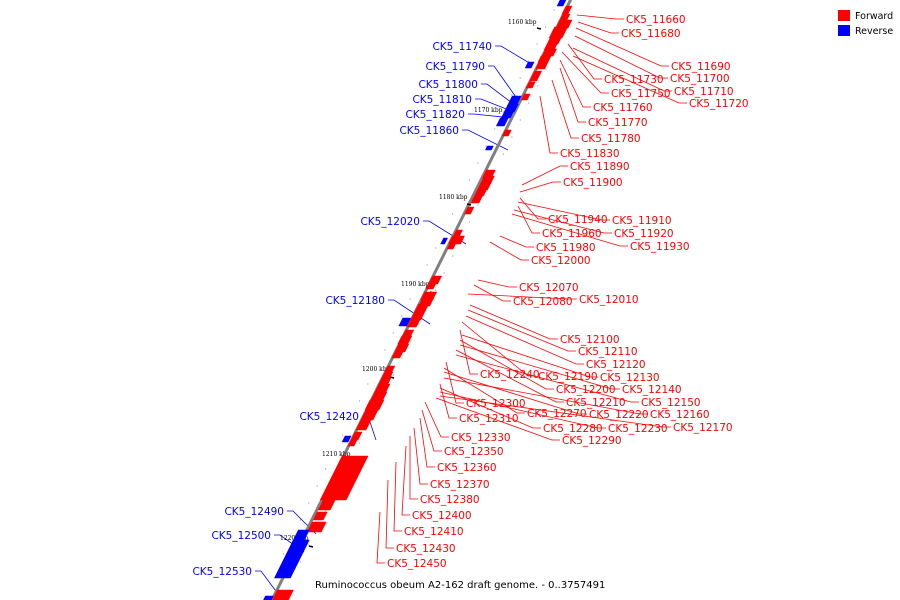 This screenshot has height=600, width=900. I want to click on reverse-gene-label: CK5_12490, so click(254, 512).